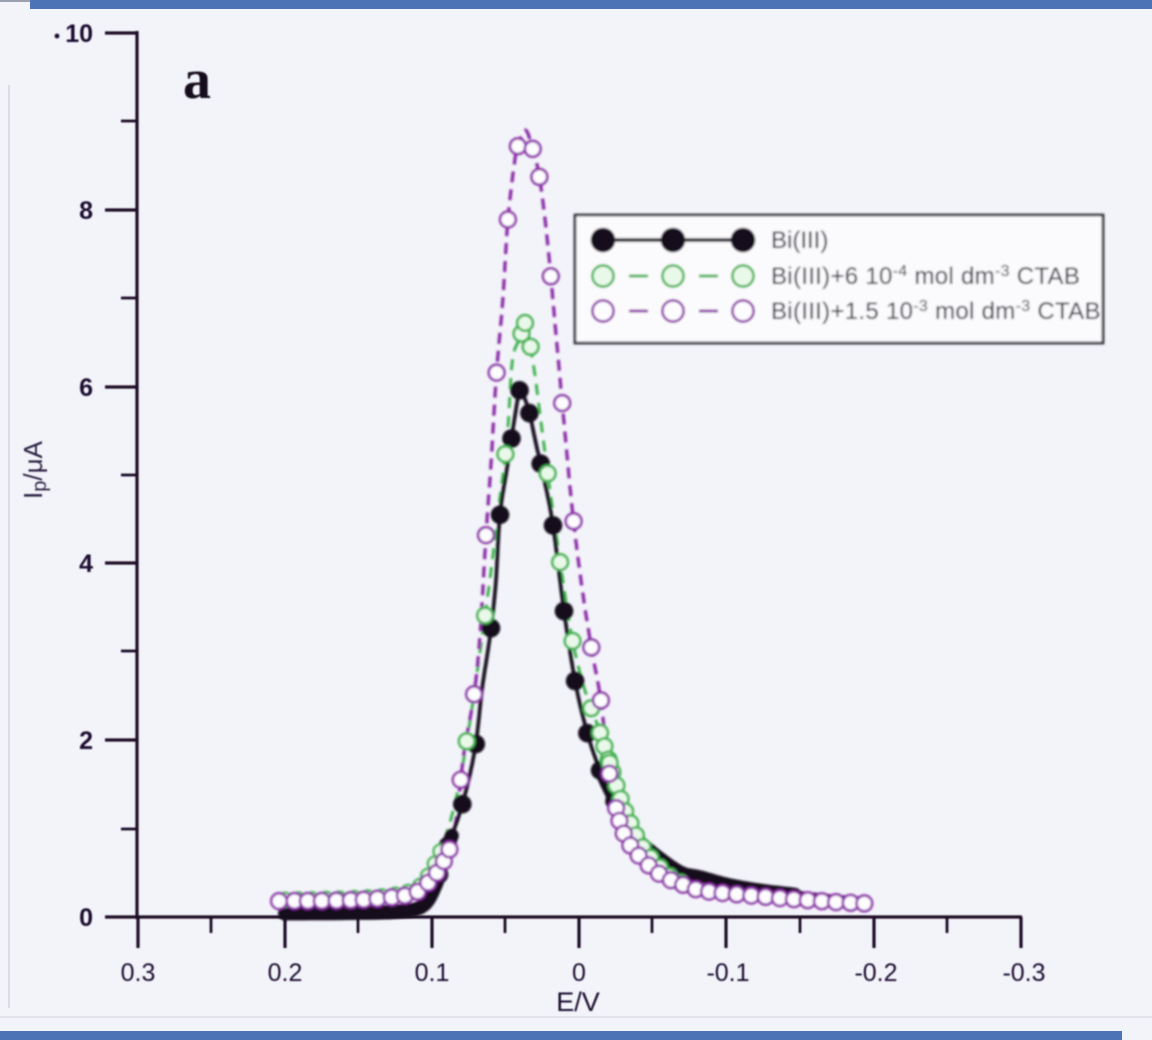 The width and height of the screenshot is (1152, 1040). What do you see at coordinates (79, 34) in the screenshot?
I see `svg-text: 10` at bounding box center [79, 34].